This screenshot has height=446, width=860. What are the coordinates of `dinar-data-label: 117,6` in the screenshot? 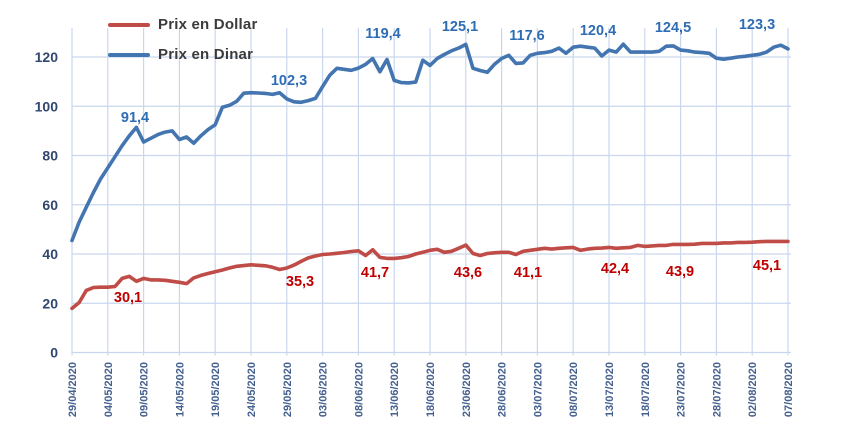 It's located at (527, 36).